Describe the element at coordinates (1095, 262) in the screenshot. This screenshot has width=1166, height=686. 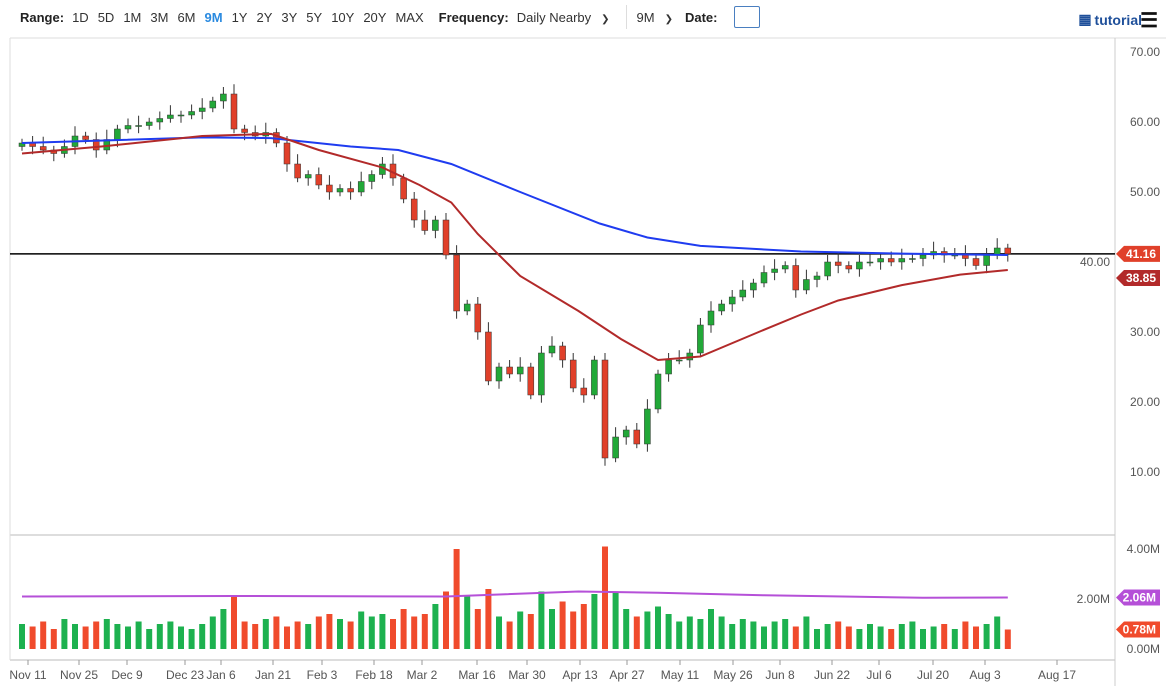
I see `y-tick-label: 40.00` at that location.